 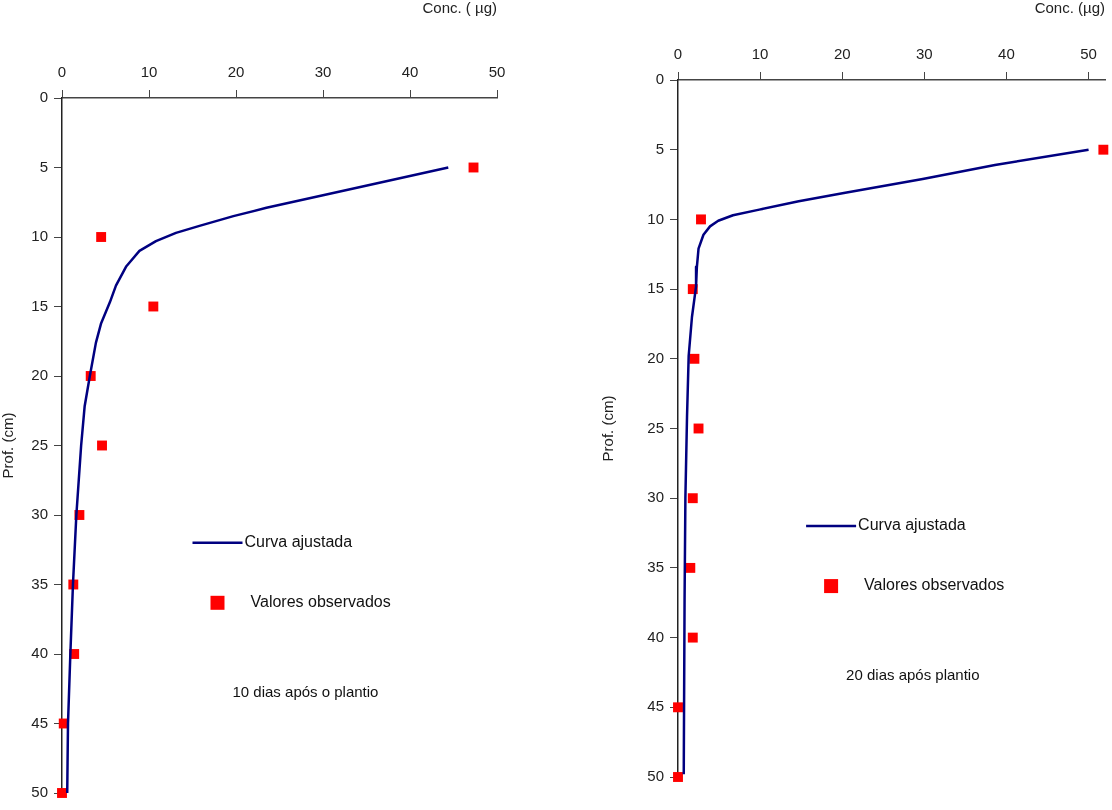 I want to click on annotation: 10 dias após o plantio, so click(x=305, y=691).